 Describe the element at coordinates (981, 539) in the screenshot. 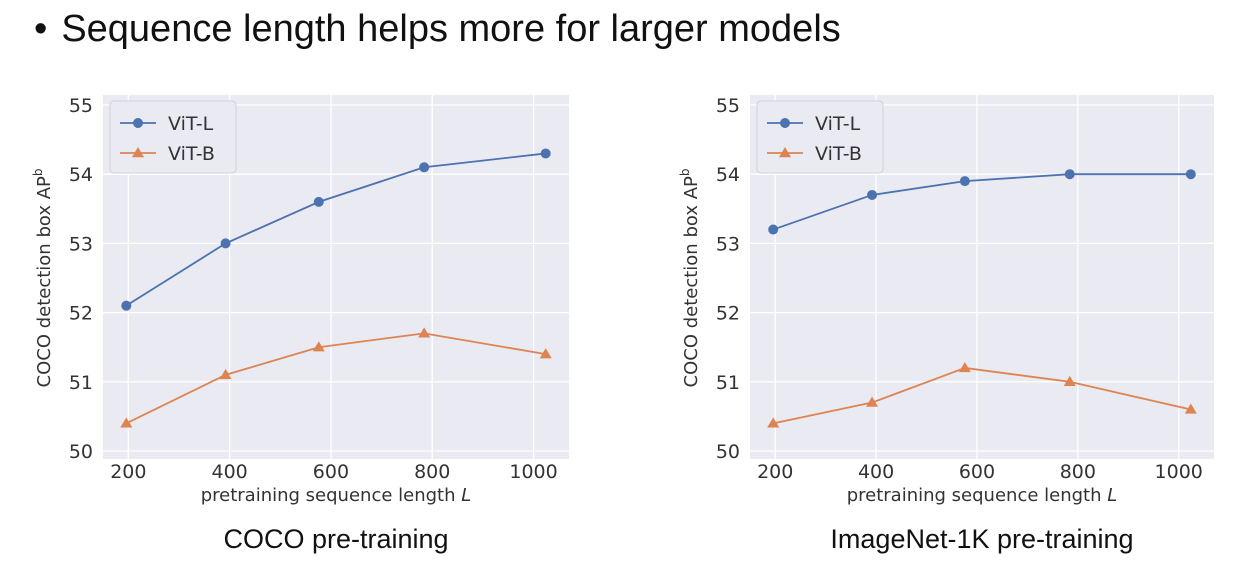

I see `chart-caption: ImageNet-1K pre-training` at that location.